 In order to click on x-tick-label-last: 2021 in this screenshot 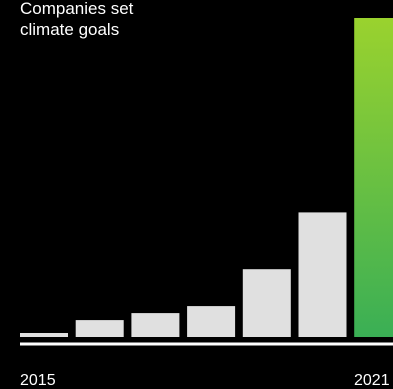, I will do `click(372, 380)`.